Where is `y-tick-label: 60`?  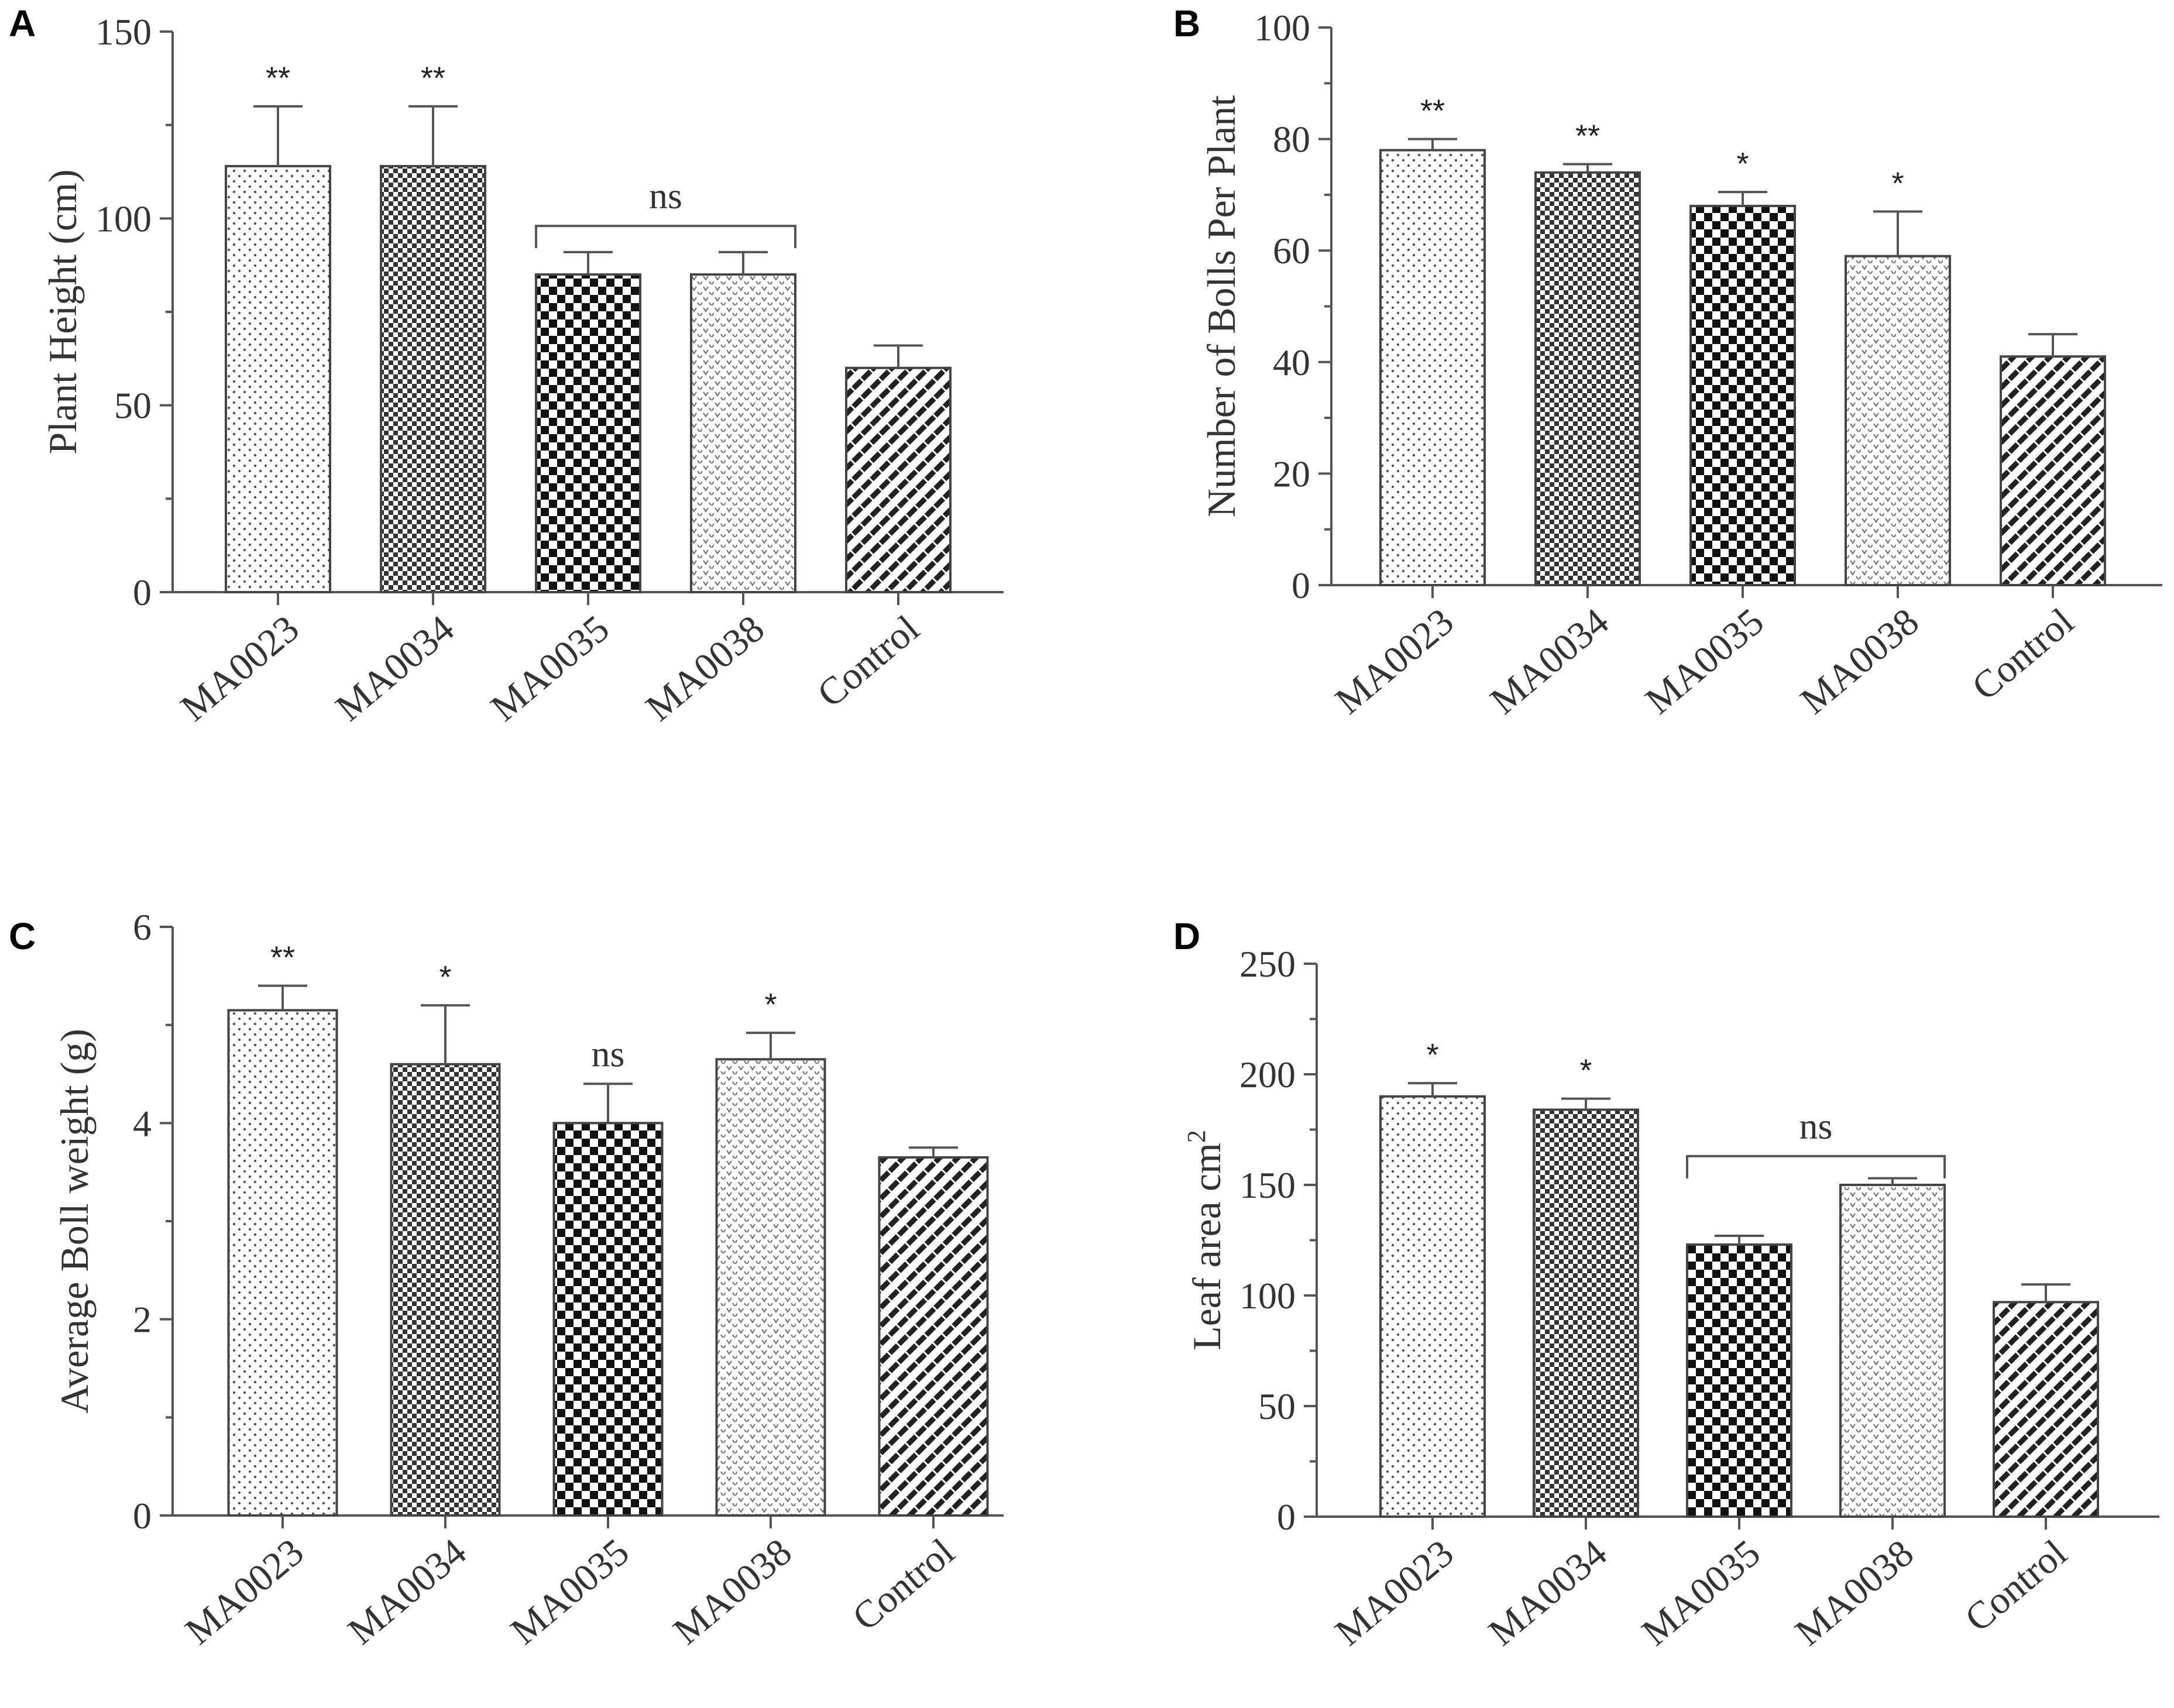 y-tick-label: 60 is located at coordinates (1291, 251).